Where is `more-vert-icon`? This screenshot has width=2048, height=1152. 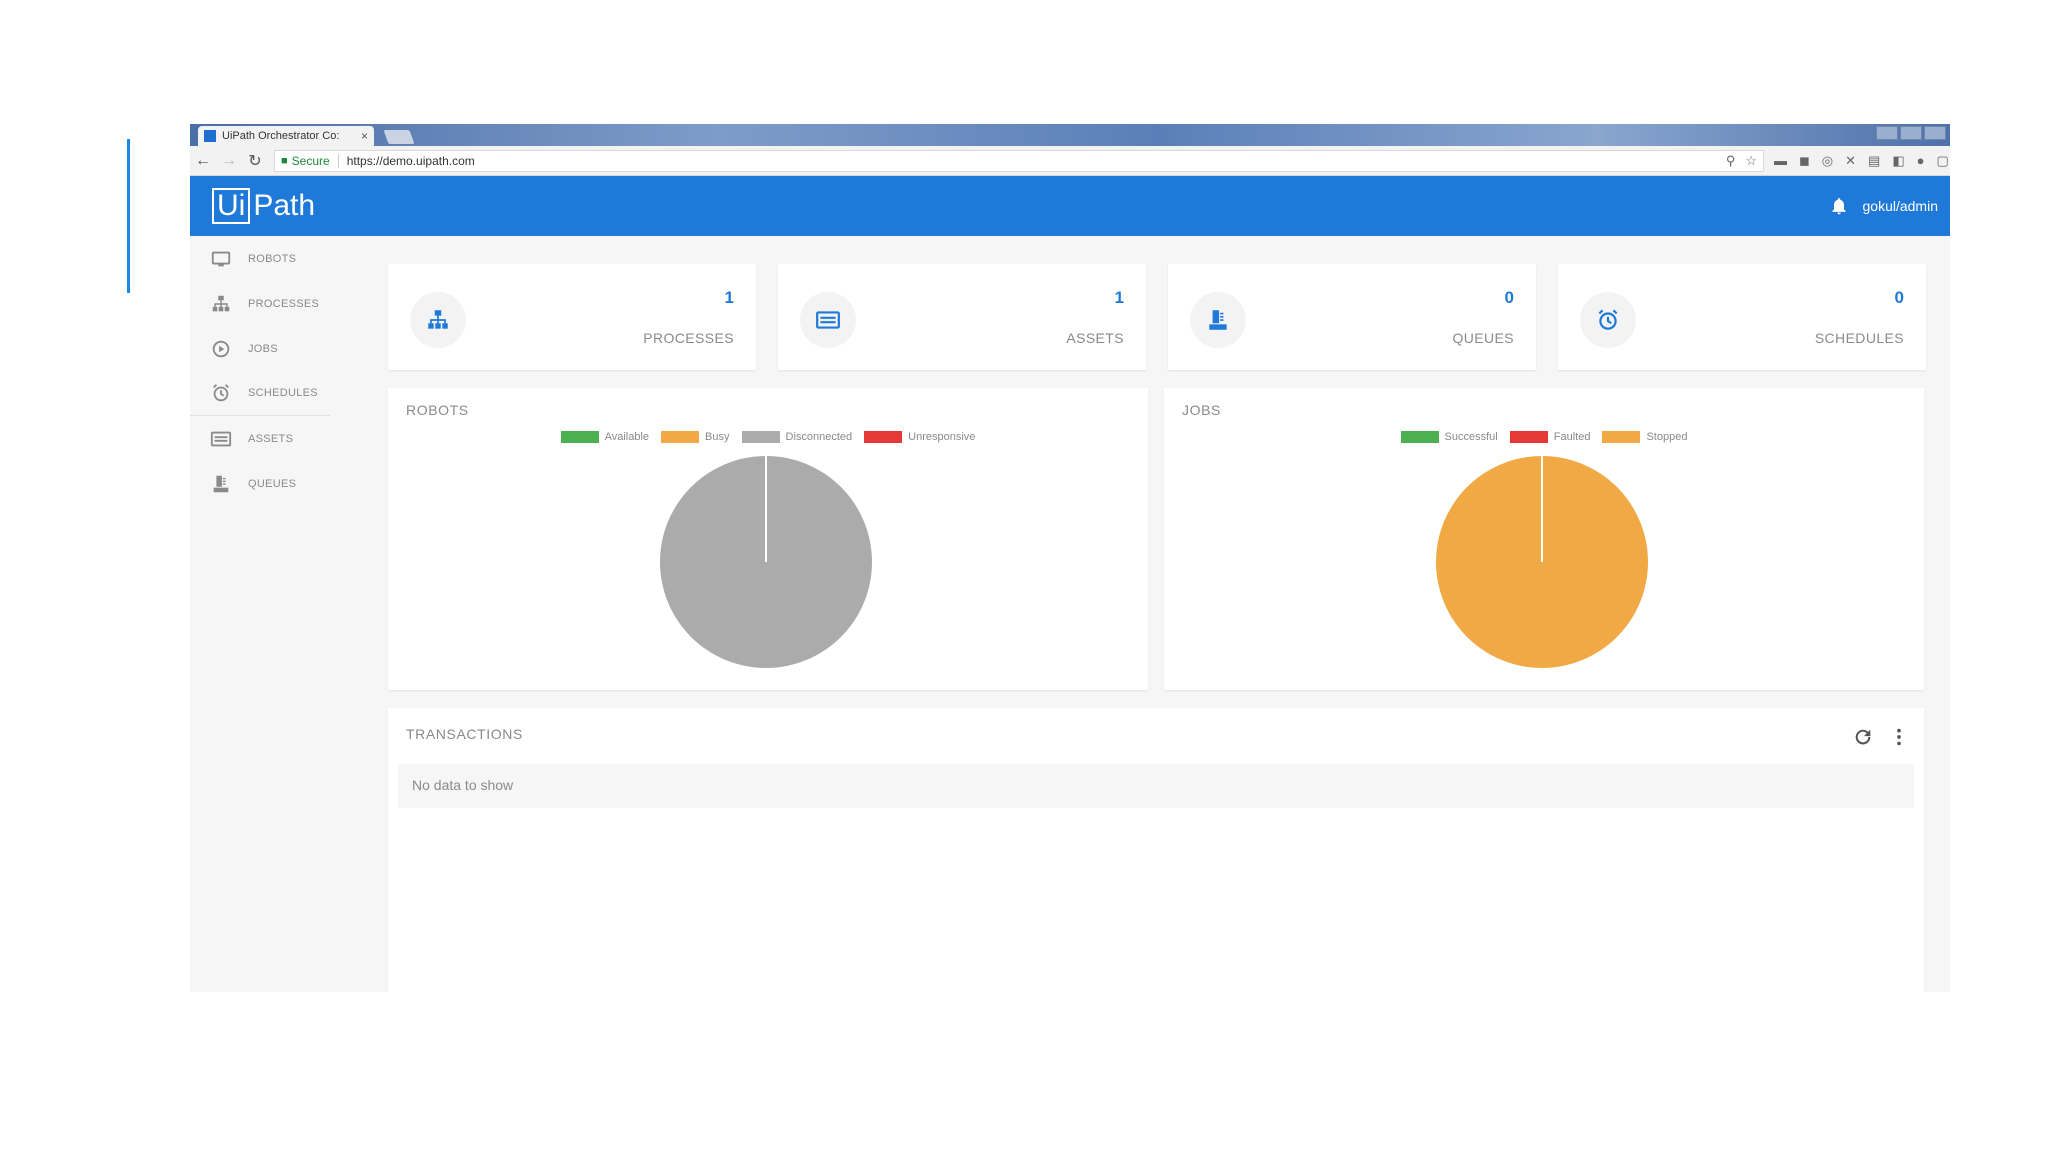 more-vert-icon is located at coordinates (1899, 737).